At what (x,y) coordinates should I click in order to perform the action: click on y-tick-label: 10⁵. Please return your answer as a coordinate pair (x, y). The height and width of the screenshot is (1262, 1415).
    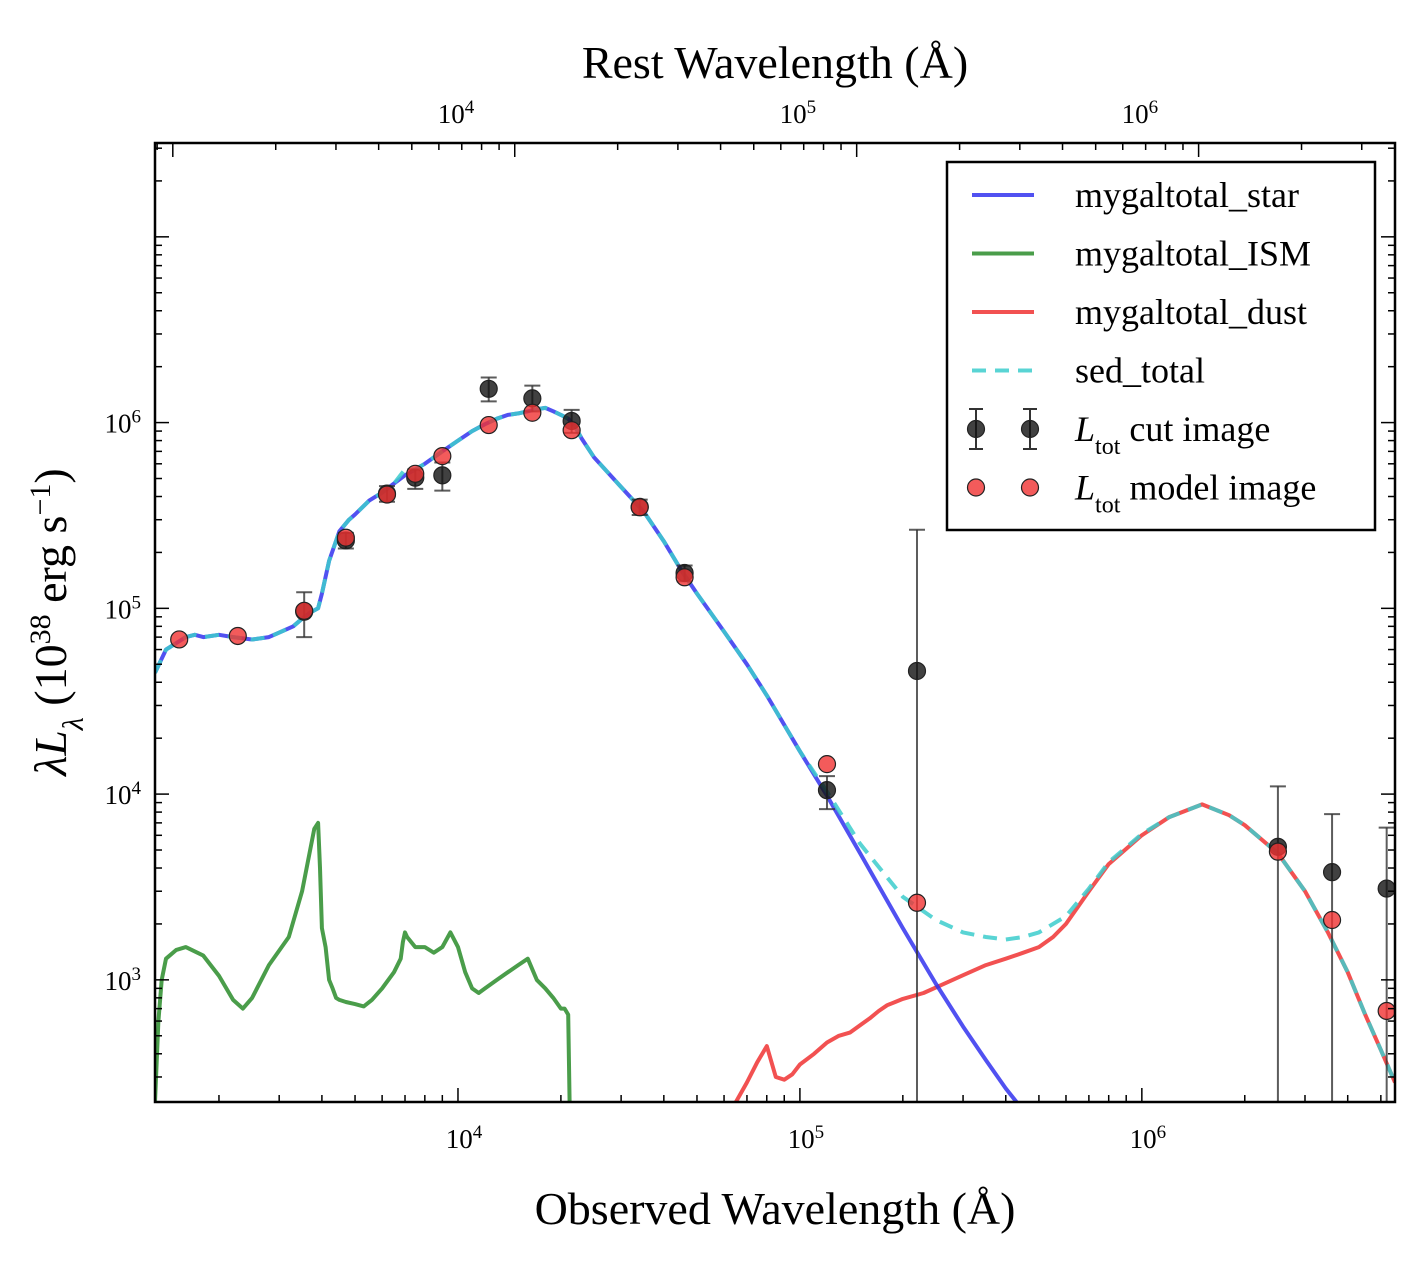
    Looking at the image, I should click on (123, 608).